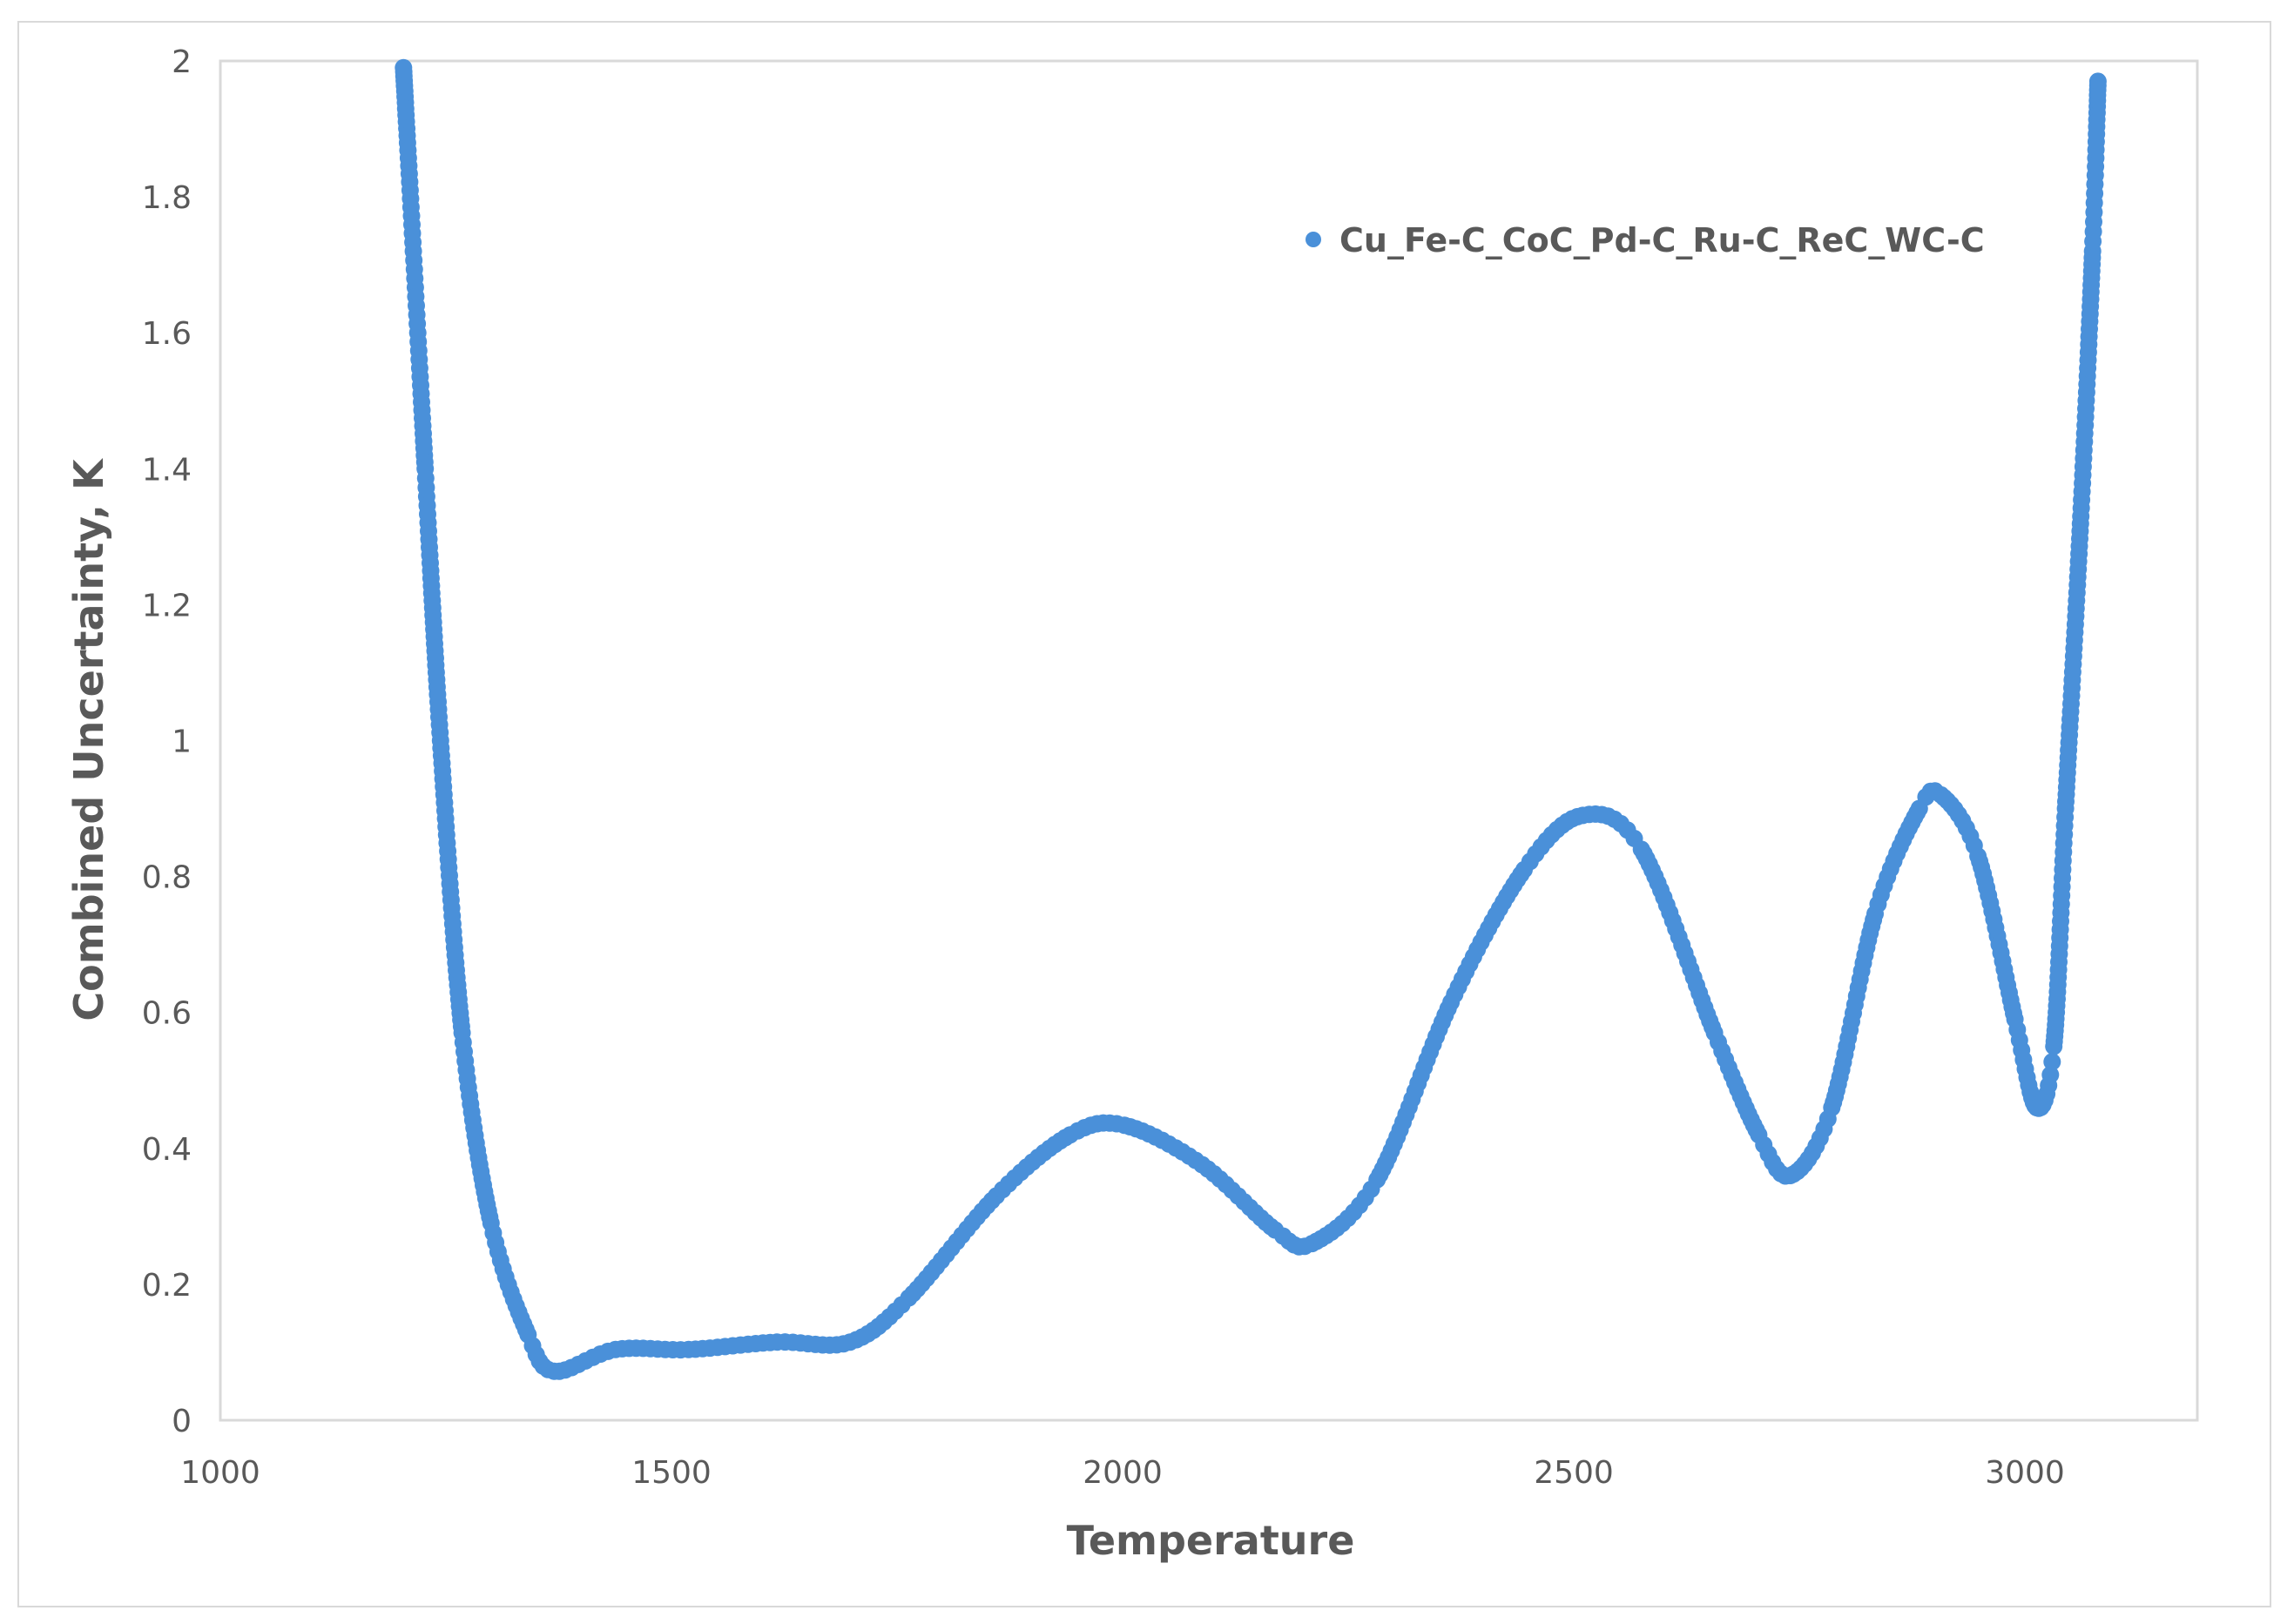 Image resolution: width=2294 pixels, height=1624 pixels. Describe the element at coordinates (182, 1422) in the screenshot. I see `y-tick-label: 0` at that location.